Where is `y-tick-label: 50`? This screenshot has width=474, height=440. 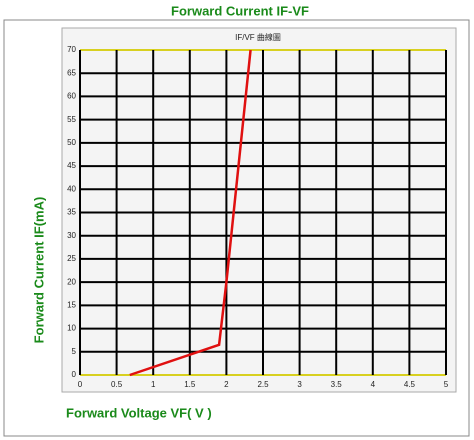
y-tick-label: 50 is located at coordinates (71, 142).